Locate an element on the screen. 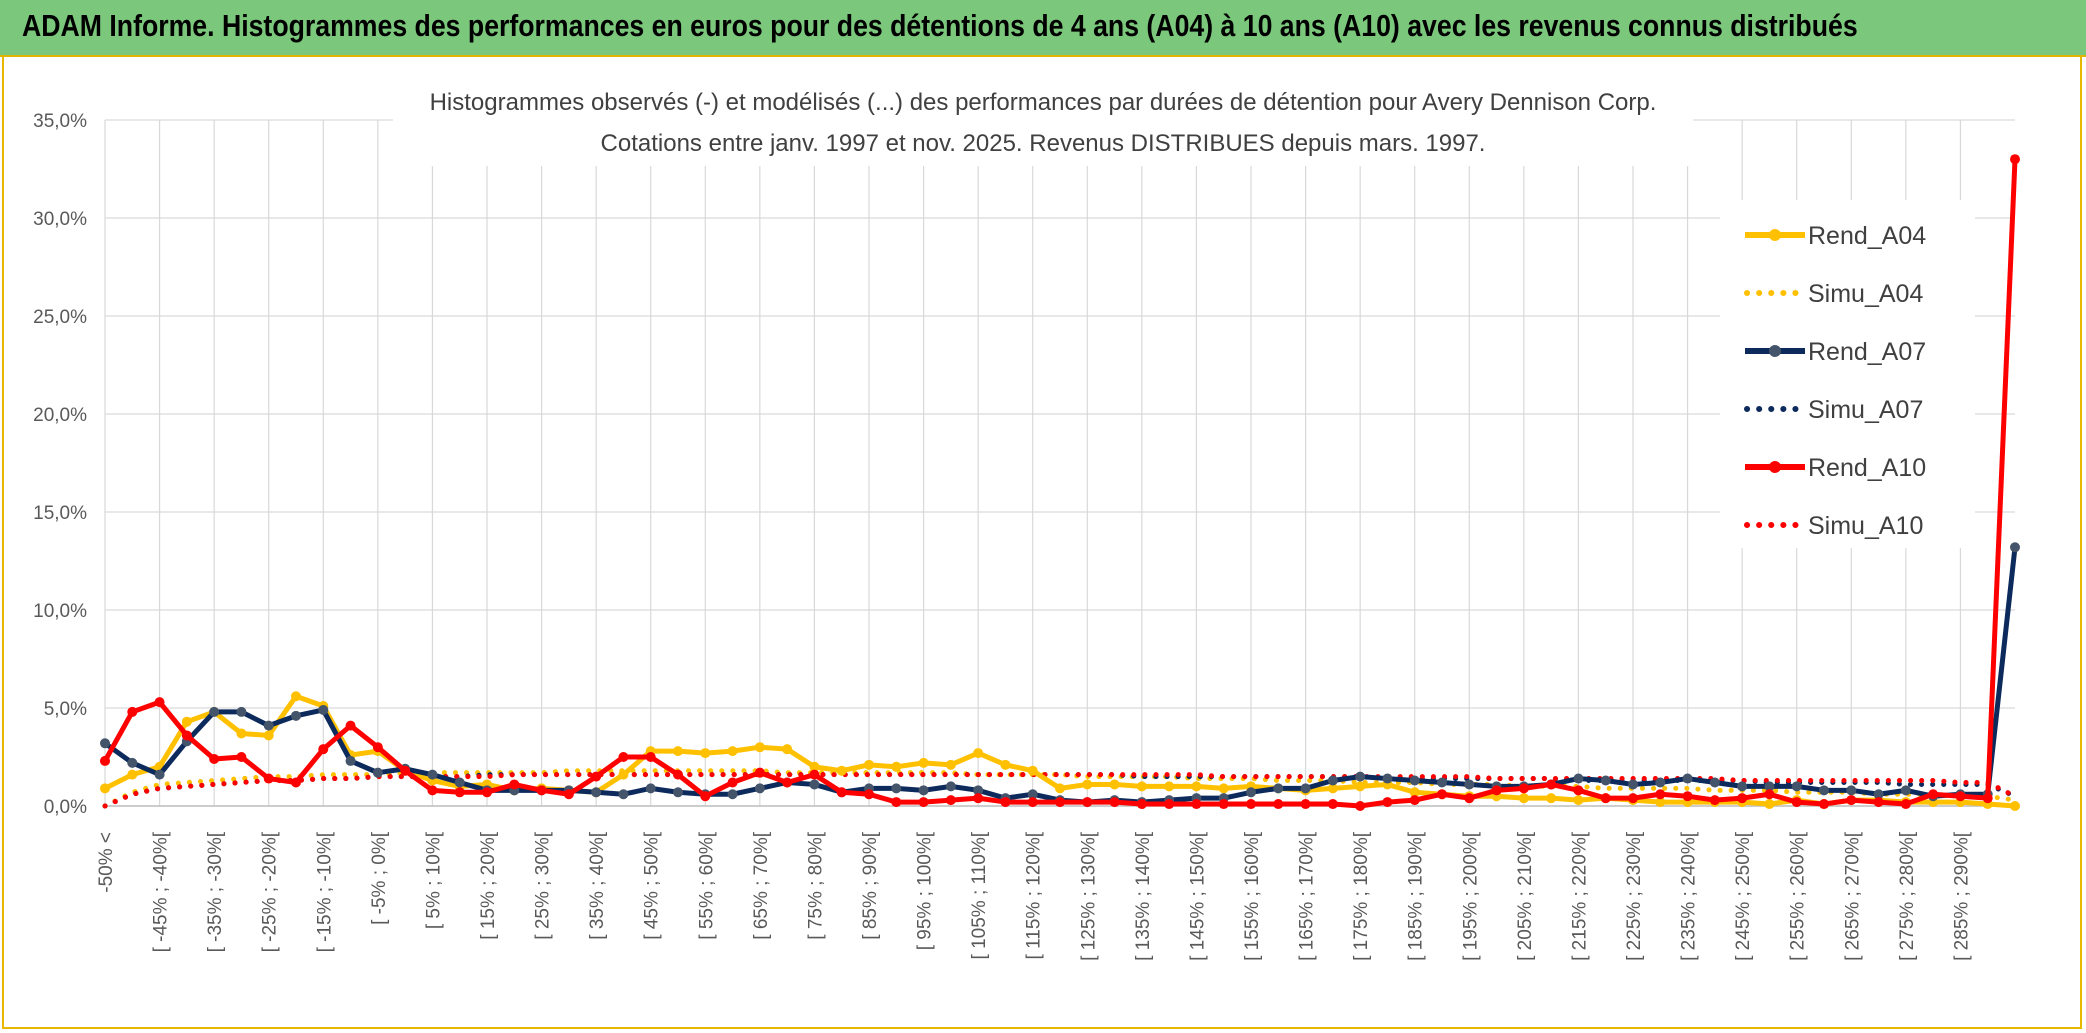 This screenshot has width=2086, height=1033. legend-background is located at coordinates (1847, 374).